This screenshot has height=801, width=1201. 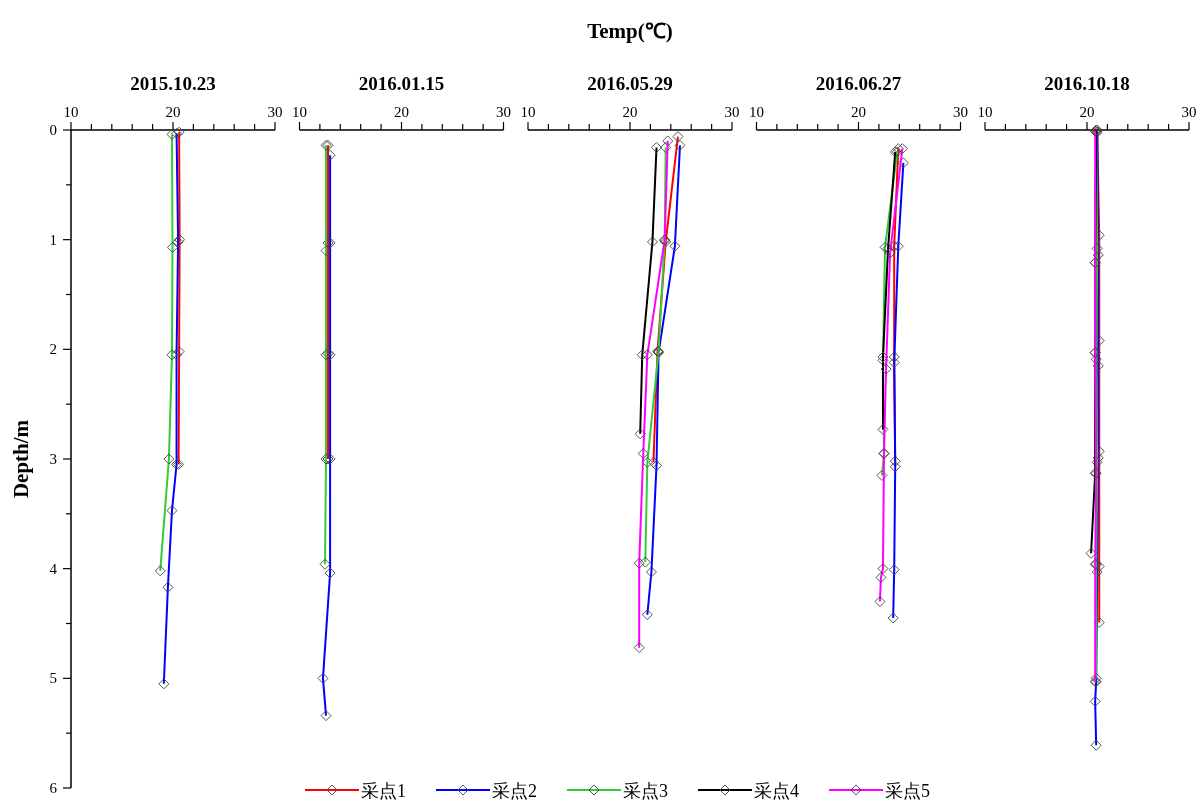 I want to click on chart-title: 2016.05.29, so click(x=630, y=83).